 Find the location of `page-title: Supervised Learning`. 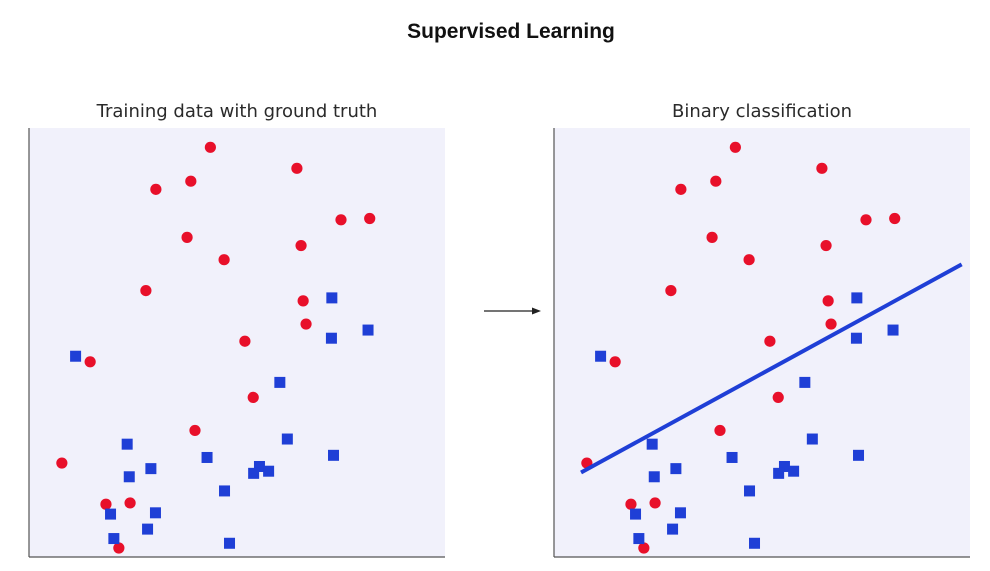

page-title: Supervised Learning is located at coordinates (511, 31).